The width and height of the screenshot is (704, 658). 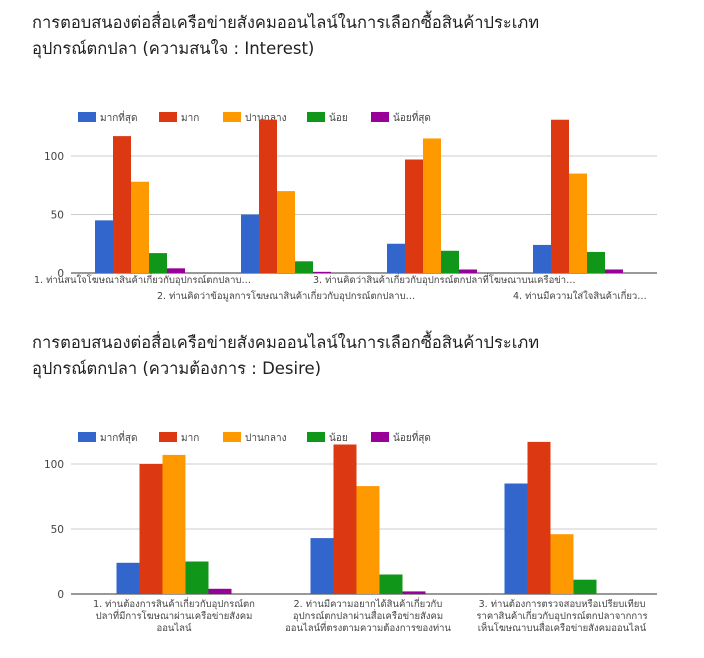 What do you see at coordinates (562, 604) in the screenshot?
I see `x-category-label: 3. ท่านต้องการตรวจสอบหรือเปรียบเทียบ` at bounding box center [562, 604].